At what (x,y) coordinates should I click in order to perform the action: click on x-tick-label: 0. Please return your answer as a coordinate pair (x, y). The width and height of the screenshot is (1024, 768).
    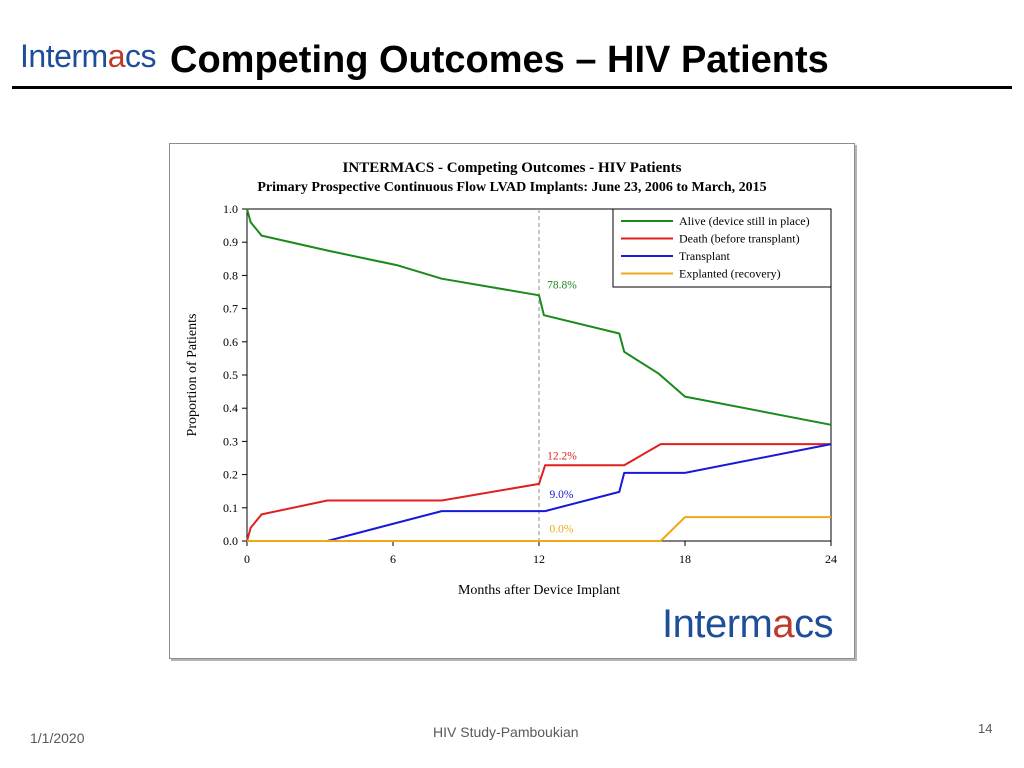
    Looking at the image, I should click on (247, 559).